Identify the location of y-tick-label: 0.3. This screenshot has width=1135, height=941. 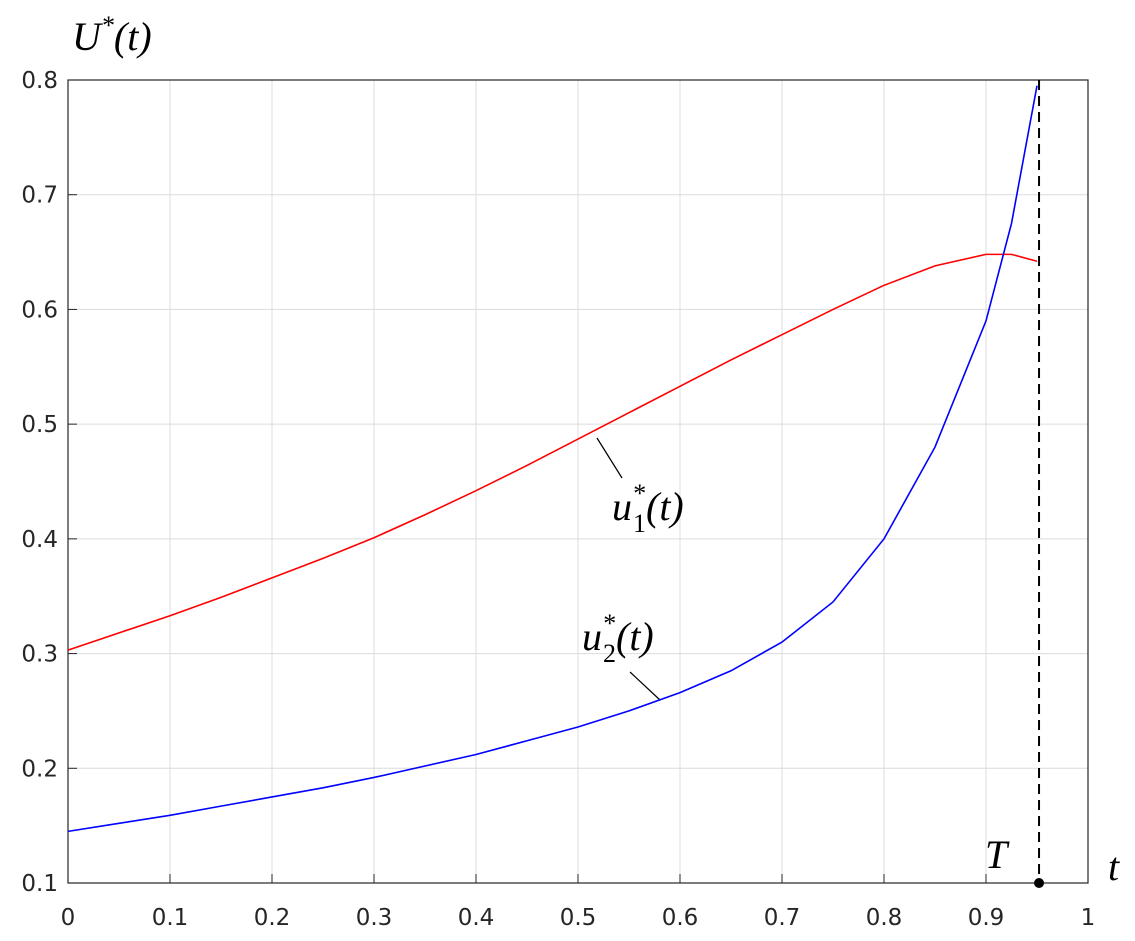
(39, 655).